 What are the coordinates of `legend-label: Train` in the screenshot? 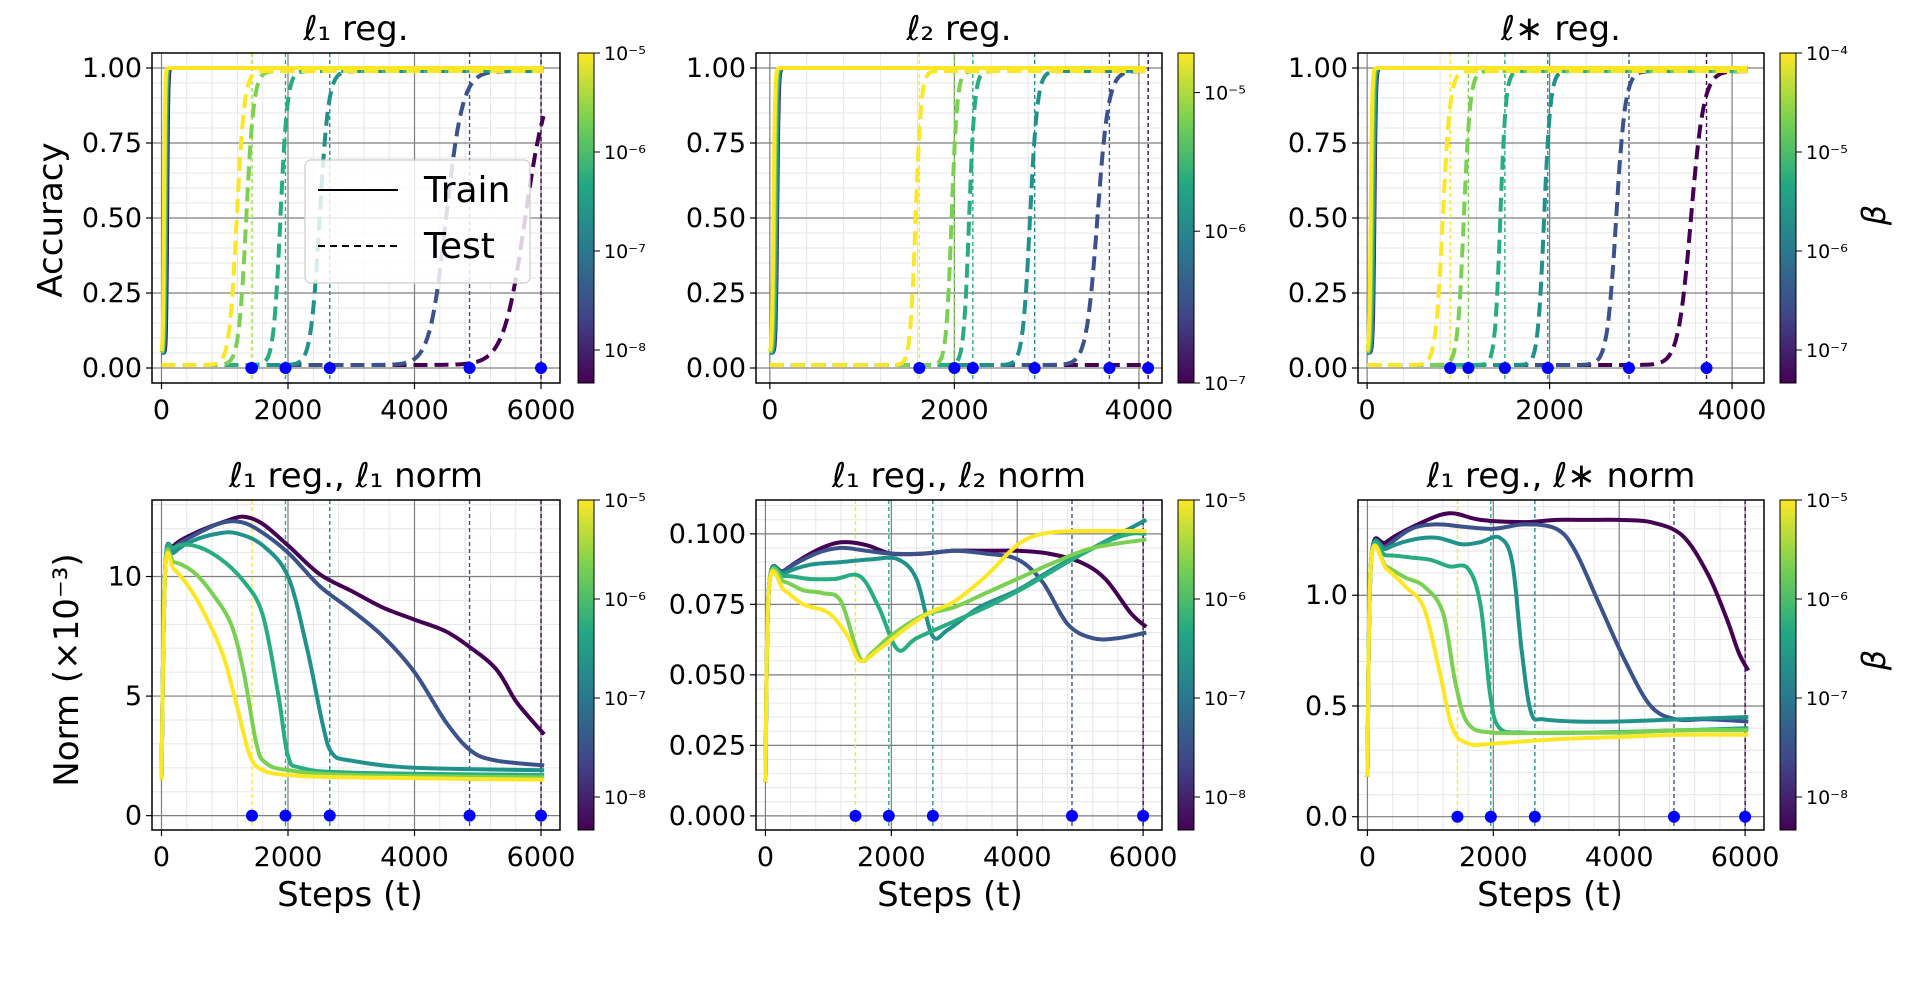 It's located at (466, 190).